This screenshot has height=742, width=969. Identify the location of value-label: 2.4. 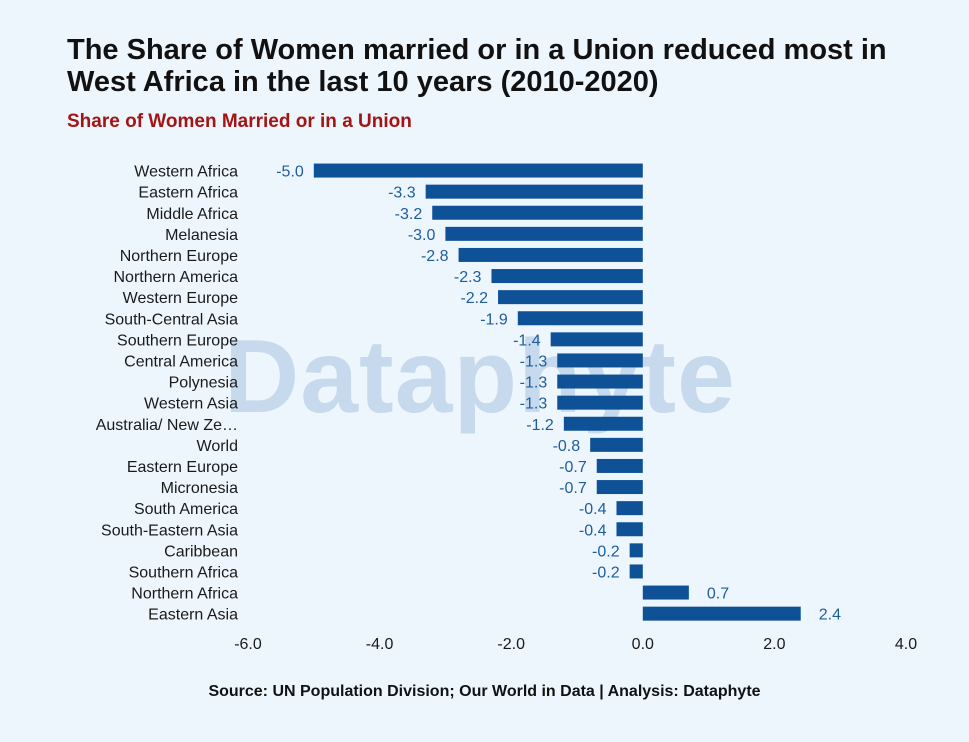
(830, 615).